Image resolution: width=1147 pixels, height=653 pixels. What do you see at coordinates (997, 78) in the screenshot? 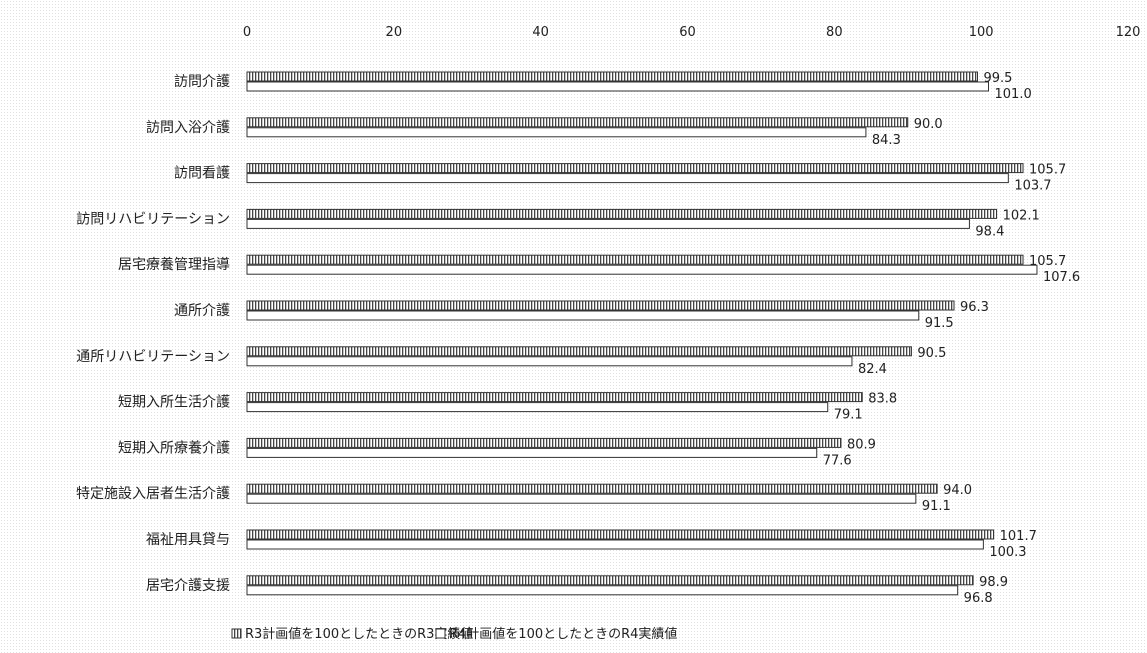
I see `data-label-r3: 99.5` at bounding box center [997, 78].